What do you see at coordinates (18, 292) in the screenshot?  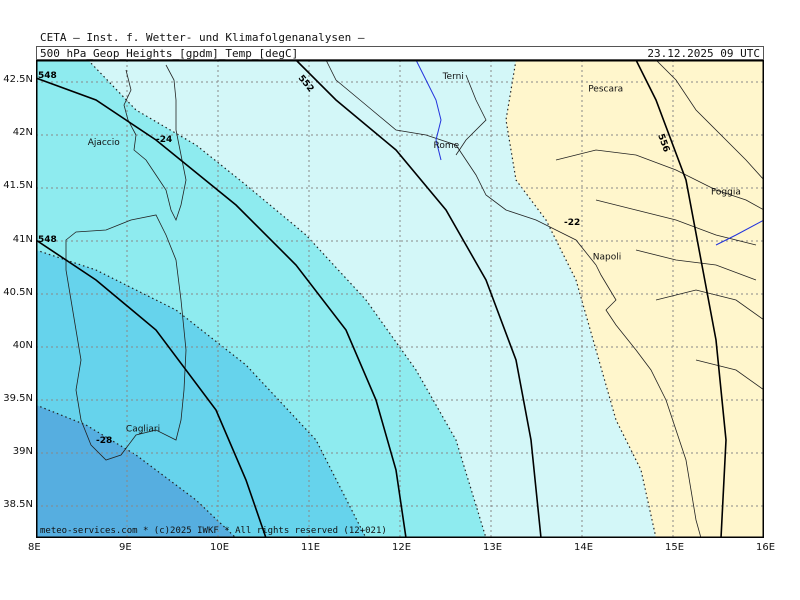 I see `lat-tick-label: 40.5N` at bounding box center [18, 292].